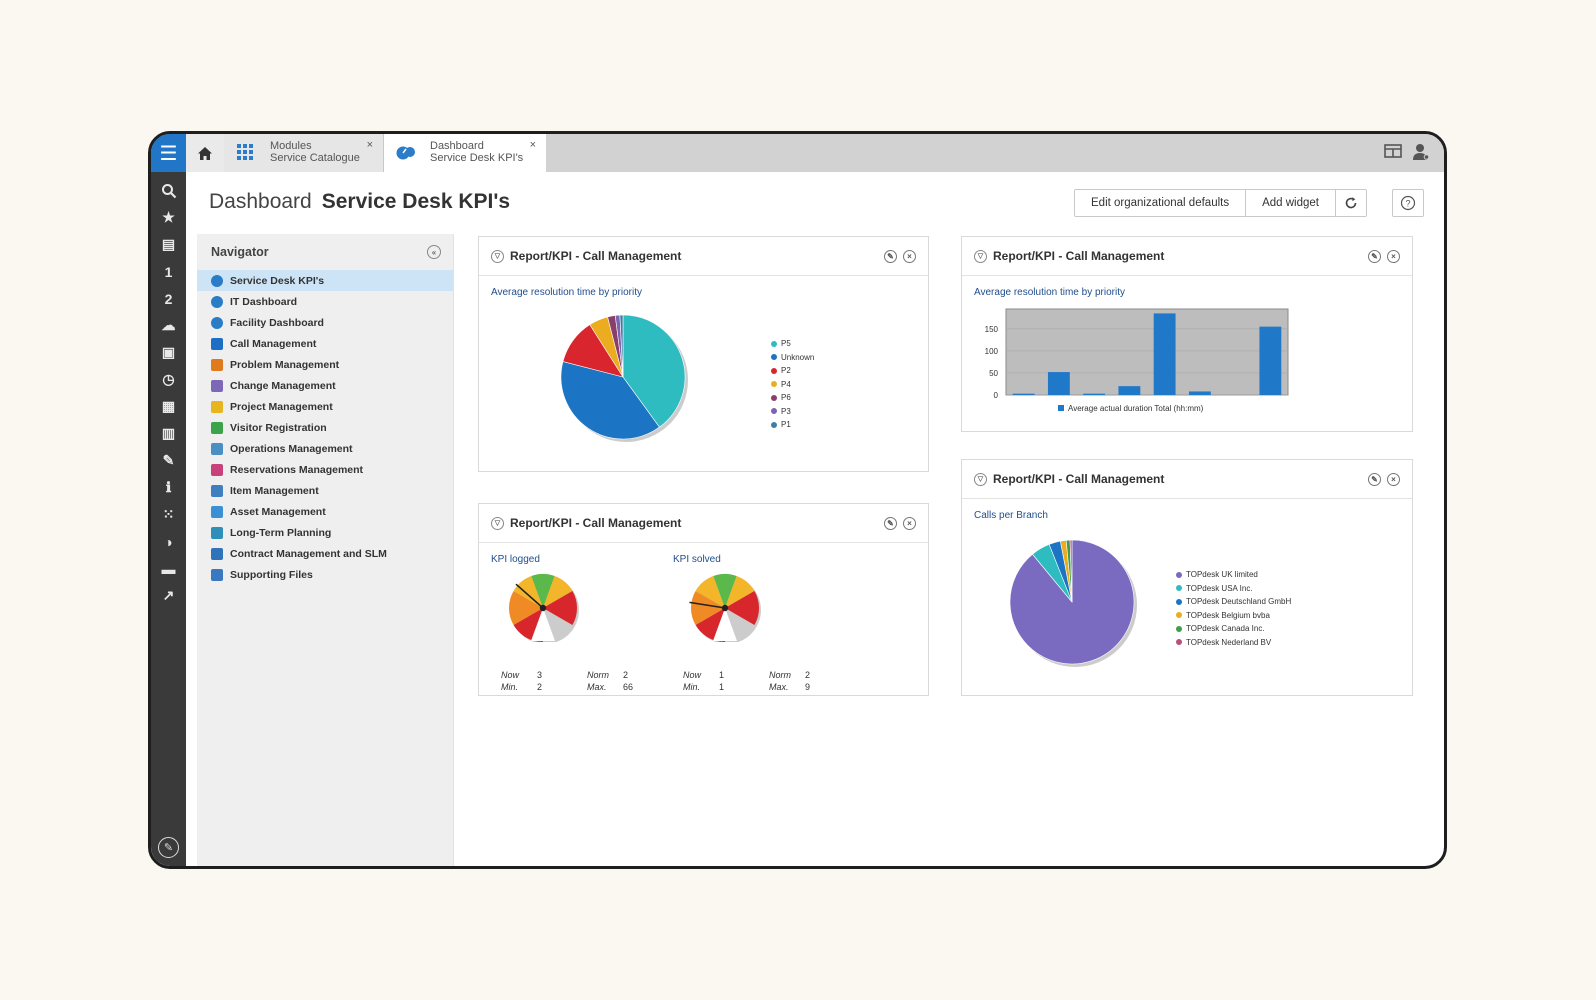 This screenshot has height=1000, width=1596. Describe the element at coordinates (168, 595) in the screenshot. I see `export-icon: ↗` at that location.